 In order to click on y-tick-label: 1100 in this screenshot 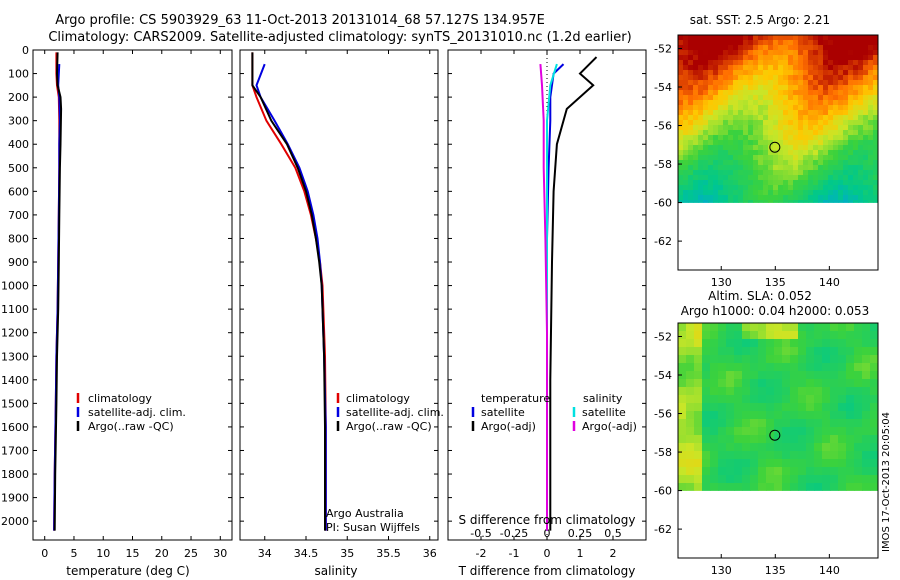, I will do `click(15, 309)`.